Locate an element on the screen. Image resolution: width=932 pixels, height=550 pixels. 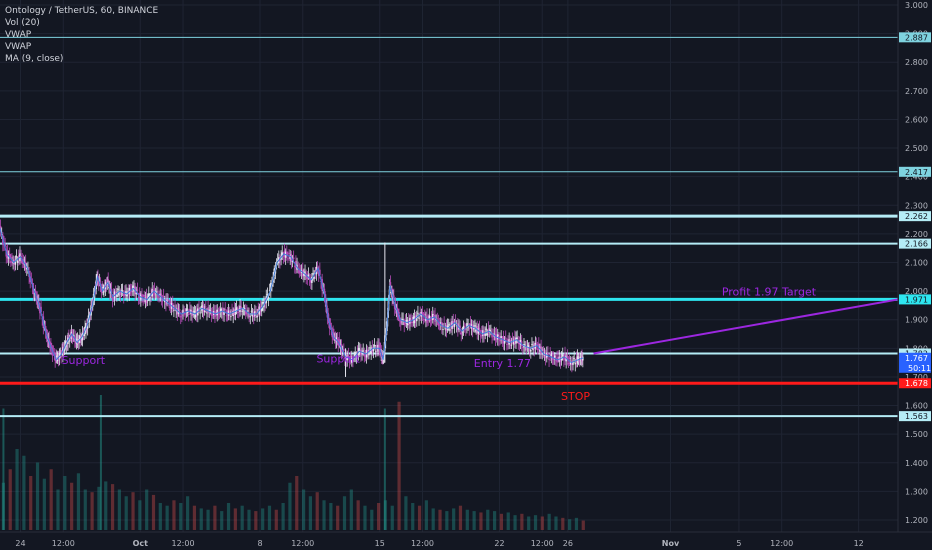
indicator-ma: MA (9, close) is located at coordinates (34, 59).